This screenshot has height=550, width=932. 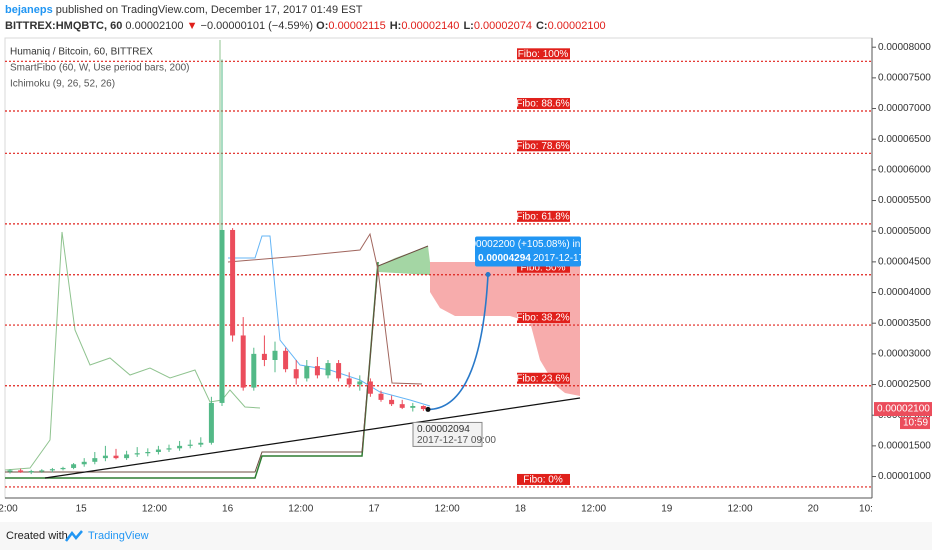 I want to click on author: bejaneps, so click(x=29, y=10).